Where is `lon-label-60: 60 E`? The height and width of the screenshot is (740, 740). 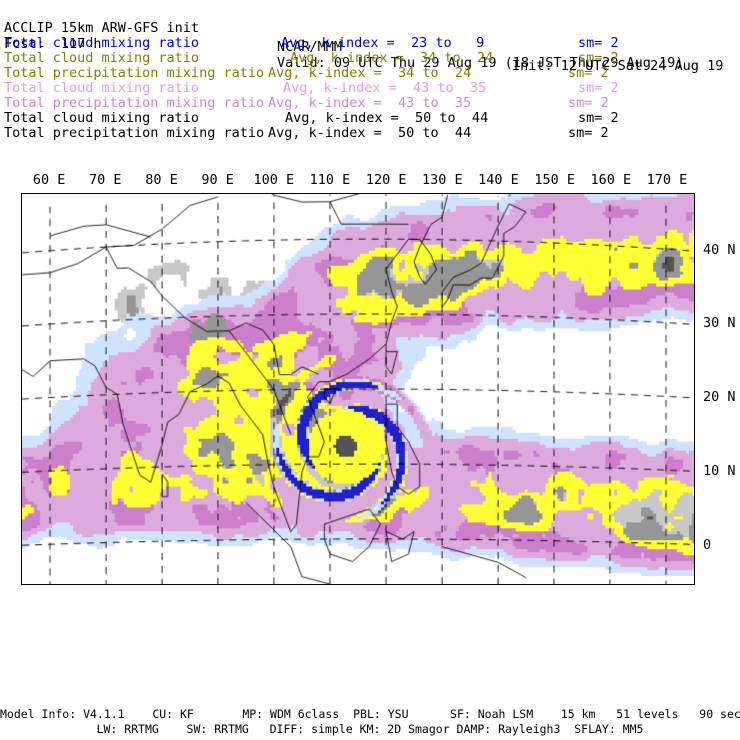
lon-label-60: 60 E is located at coordinates (49, 180).